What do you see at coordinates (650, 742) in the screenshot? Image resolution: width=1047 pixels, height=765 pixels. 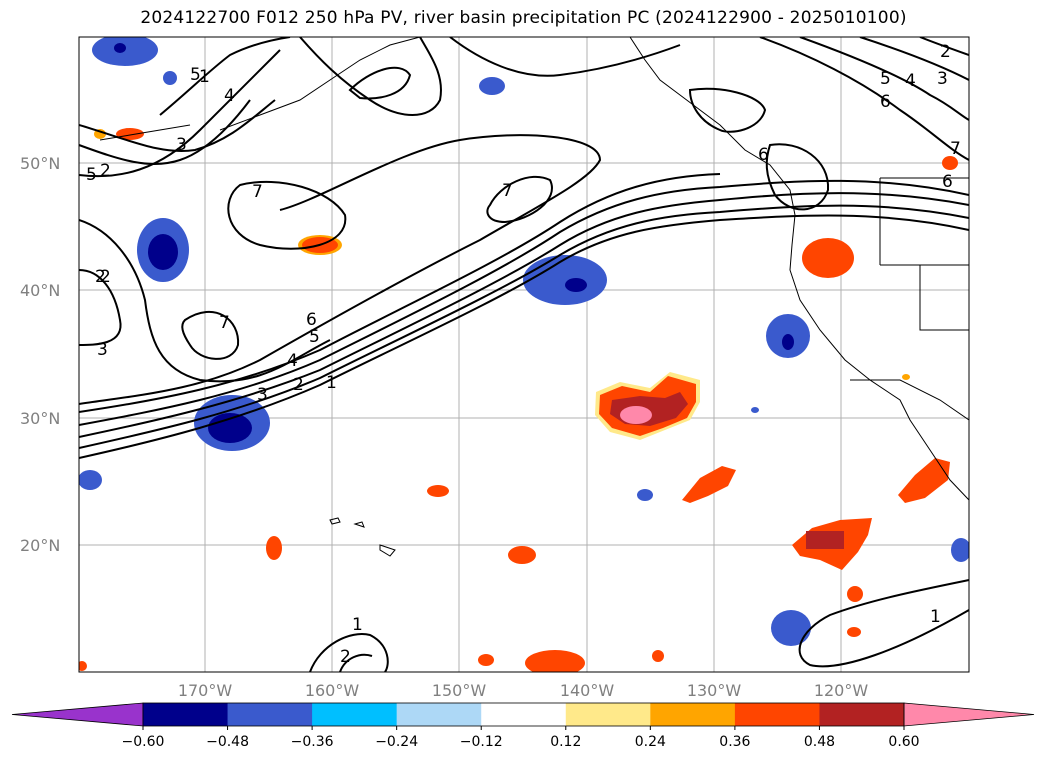 I see `colorbar-tick-label: 0.24` at bounding box center [650, 742].